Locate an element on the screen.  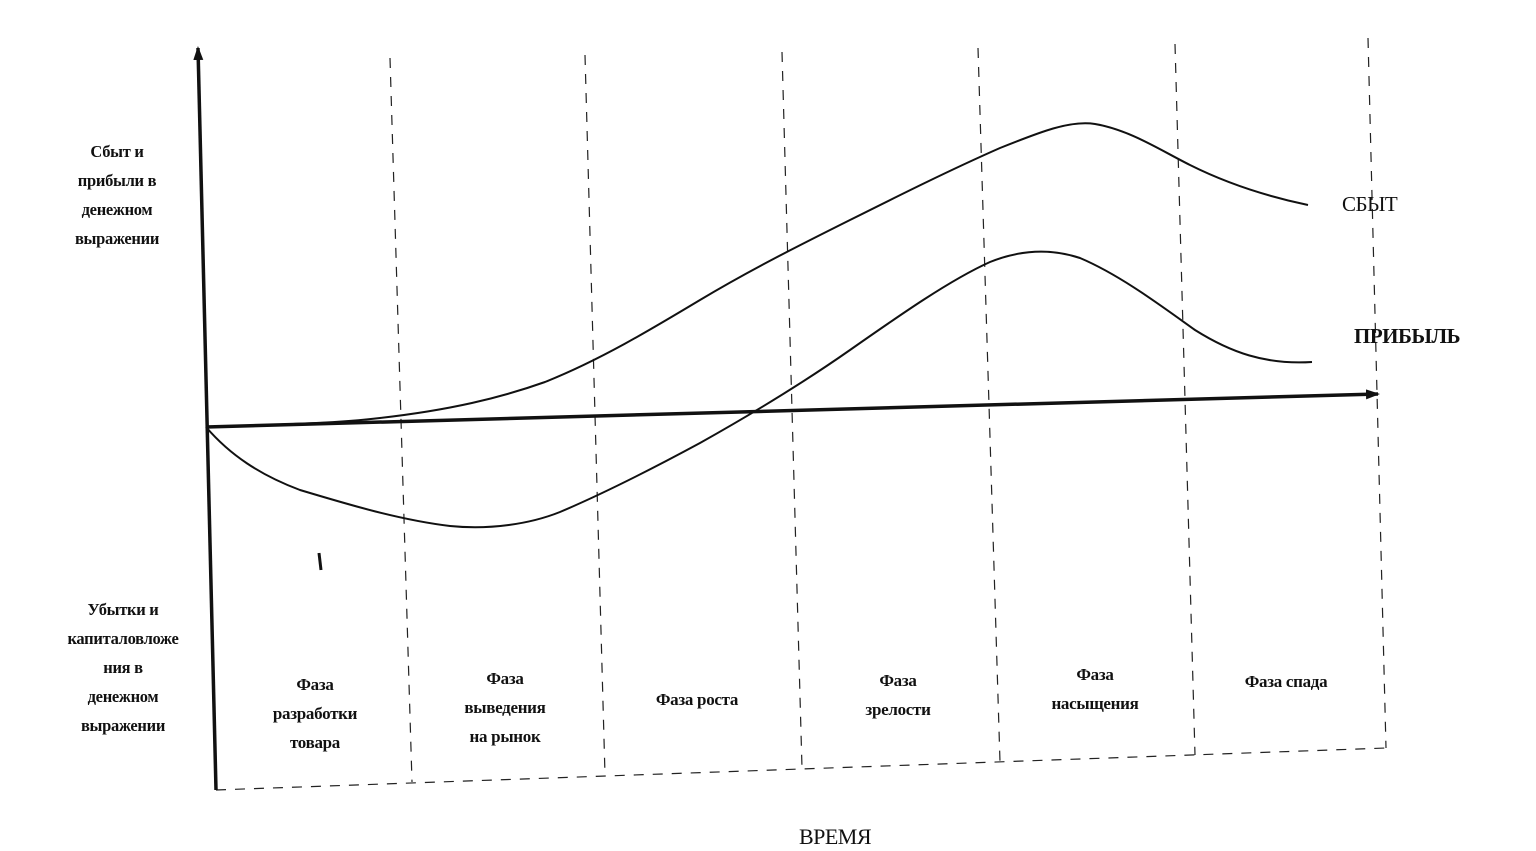
y-neg-line: выражении is located at coordinates (123, 725).